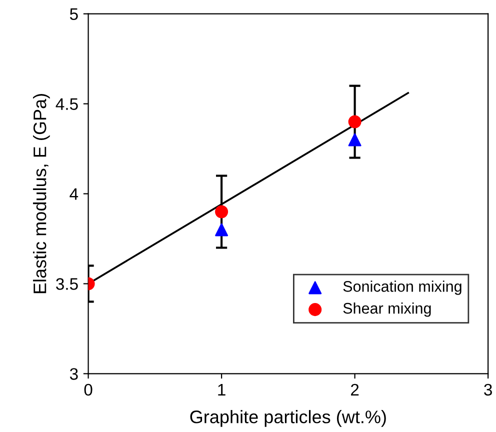  I want to click on x-tick-label: 0, so click(88, 390).